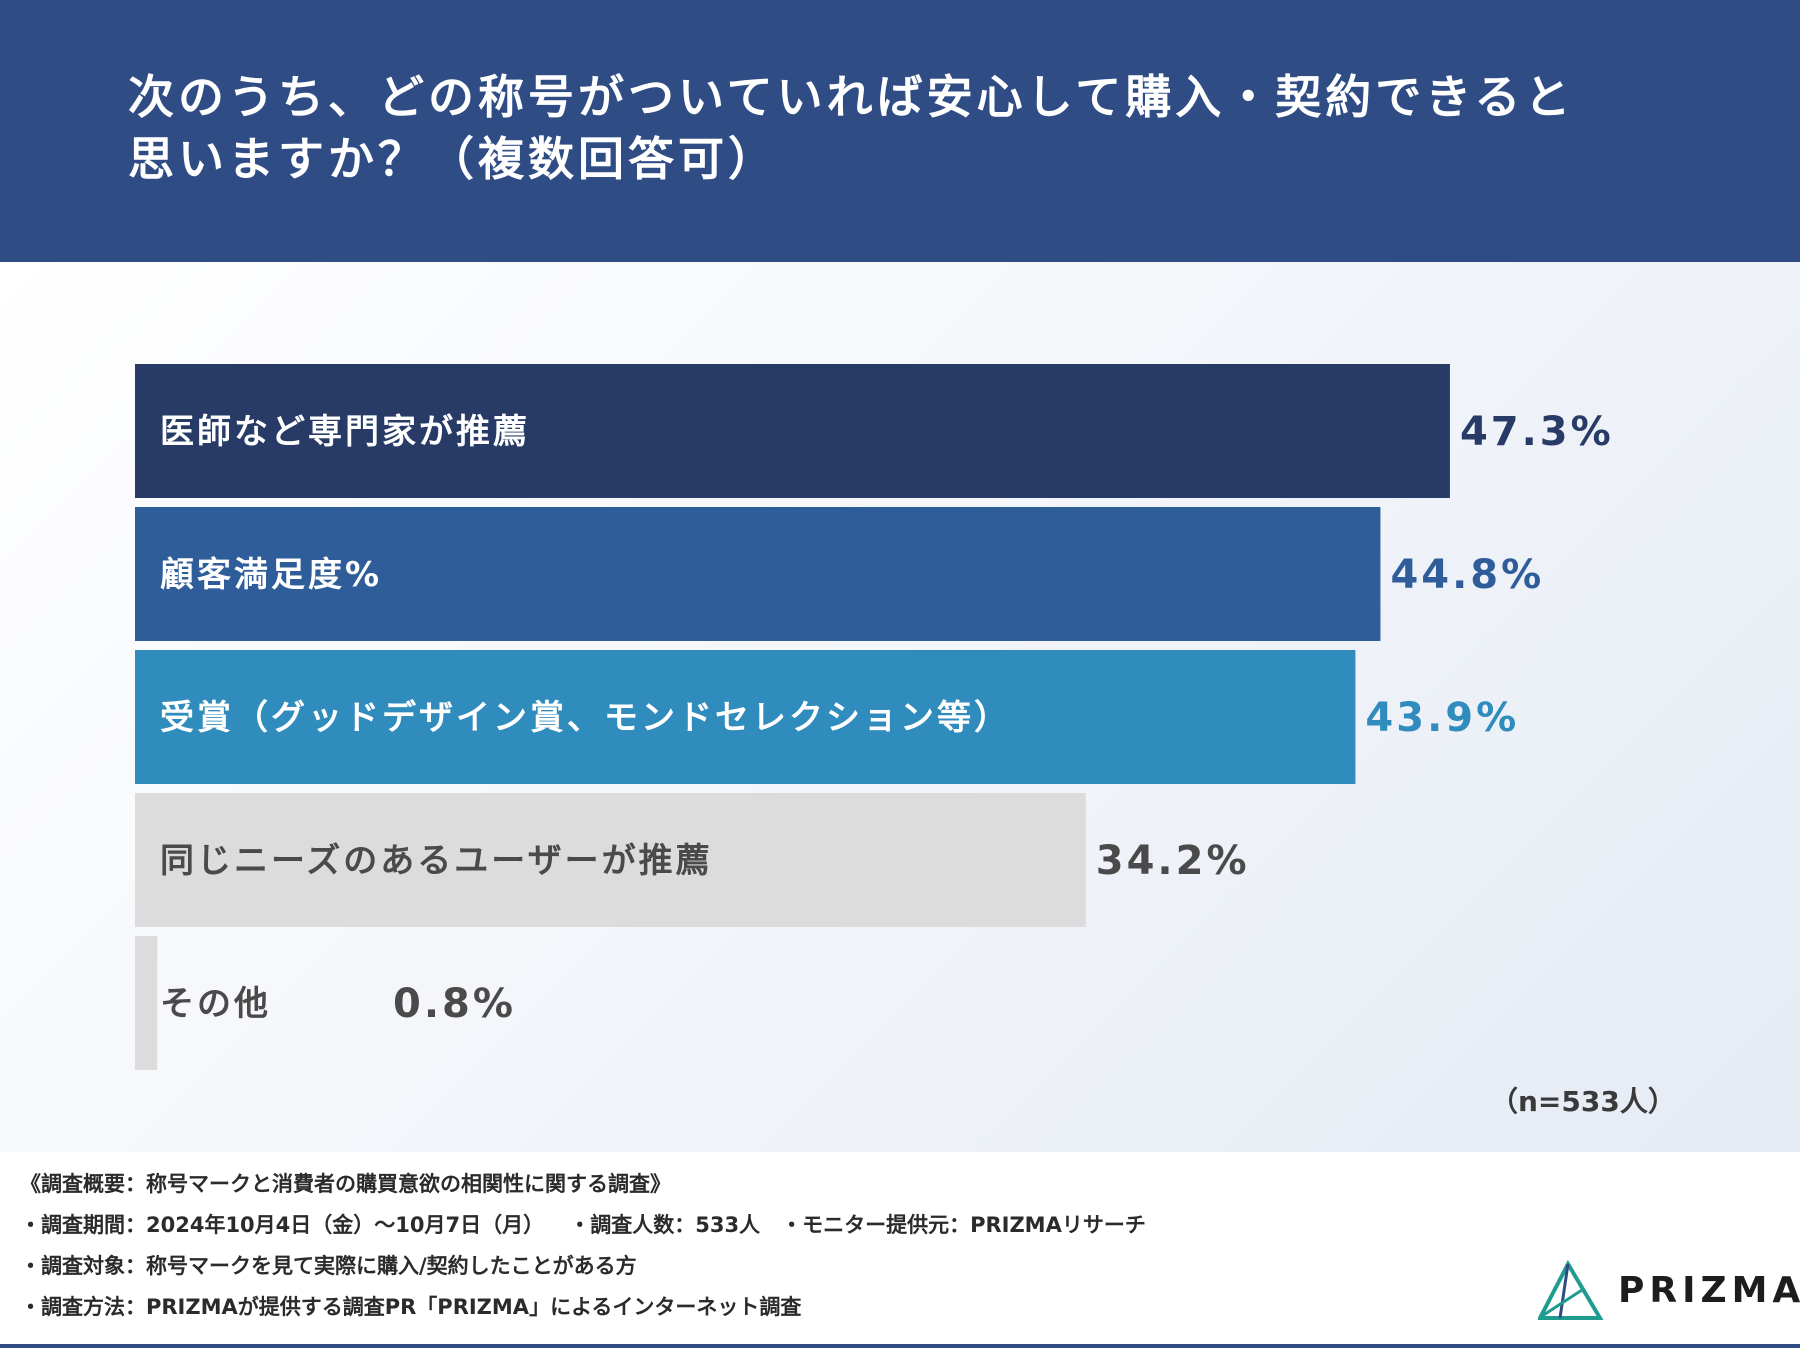 This screenshot has width=1800, height=1350. What do you see at coordinates (436, 861) in the screenshot?
I see `bar-label-4: 同じニーズのあるユーザーが推薦` at bounding box center [436, 861].